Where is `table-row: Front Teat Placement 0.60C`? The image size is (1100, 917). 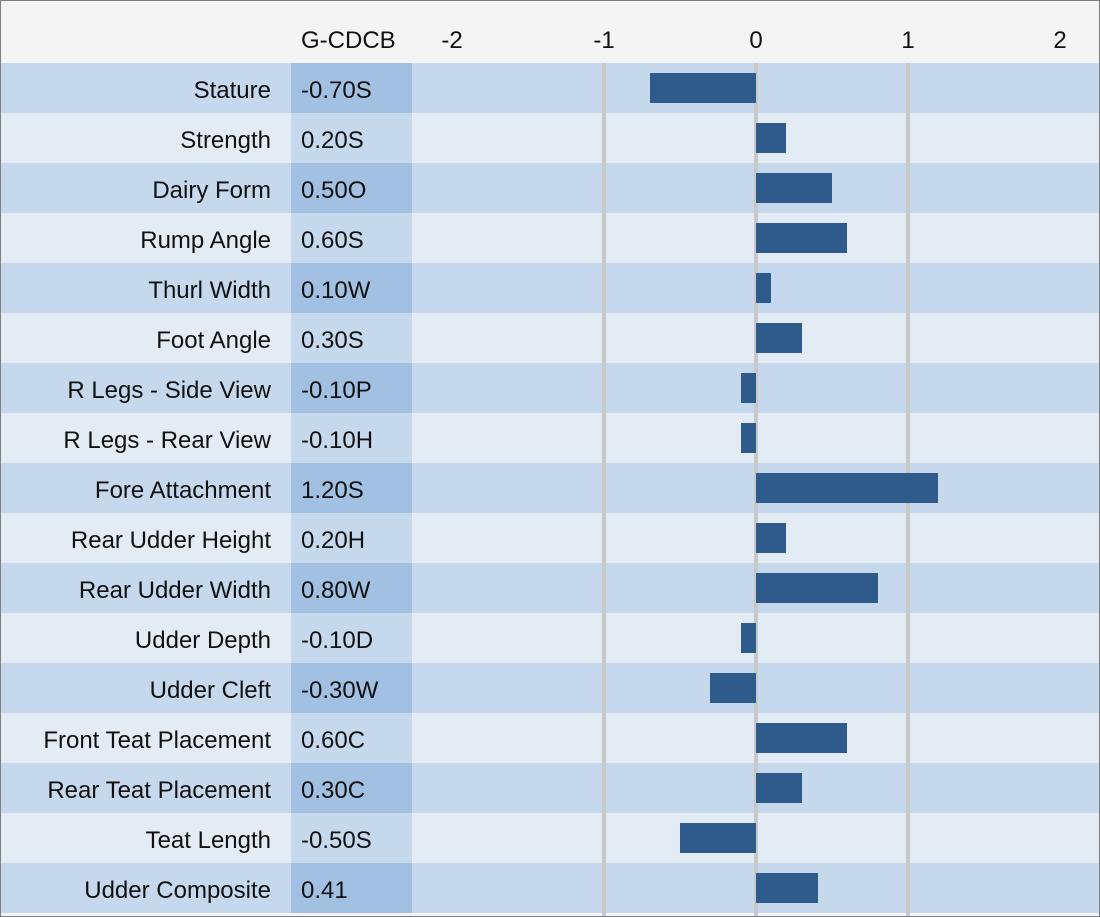 table-row: Front Teat Placement 0.60C is located at coordinates (550, 738).